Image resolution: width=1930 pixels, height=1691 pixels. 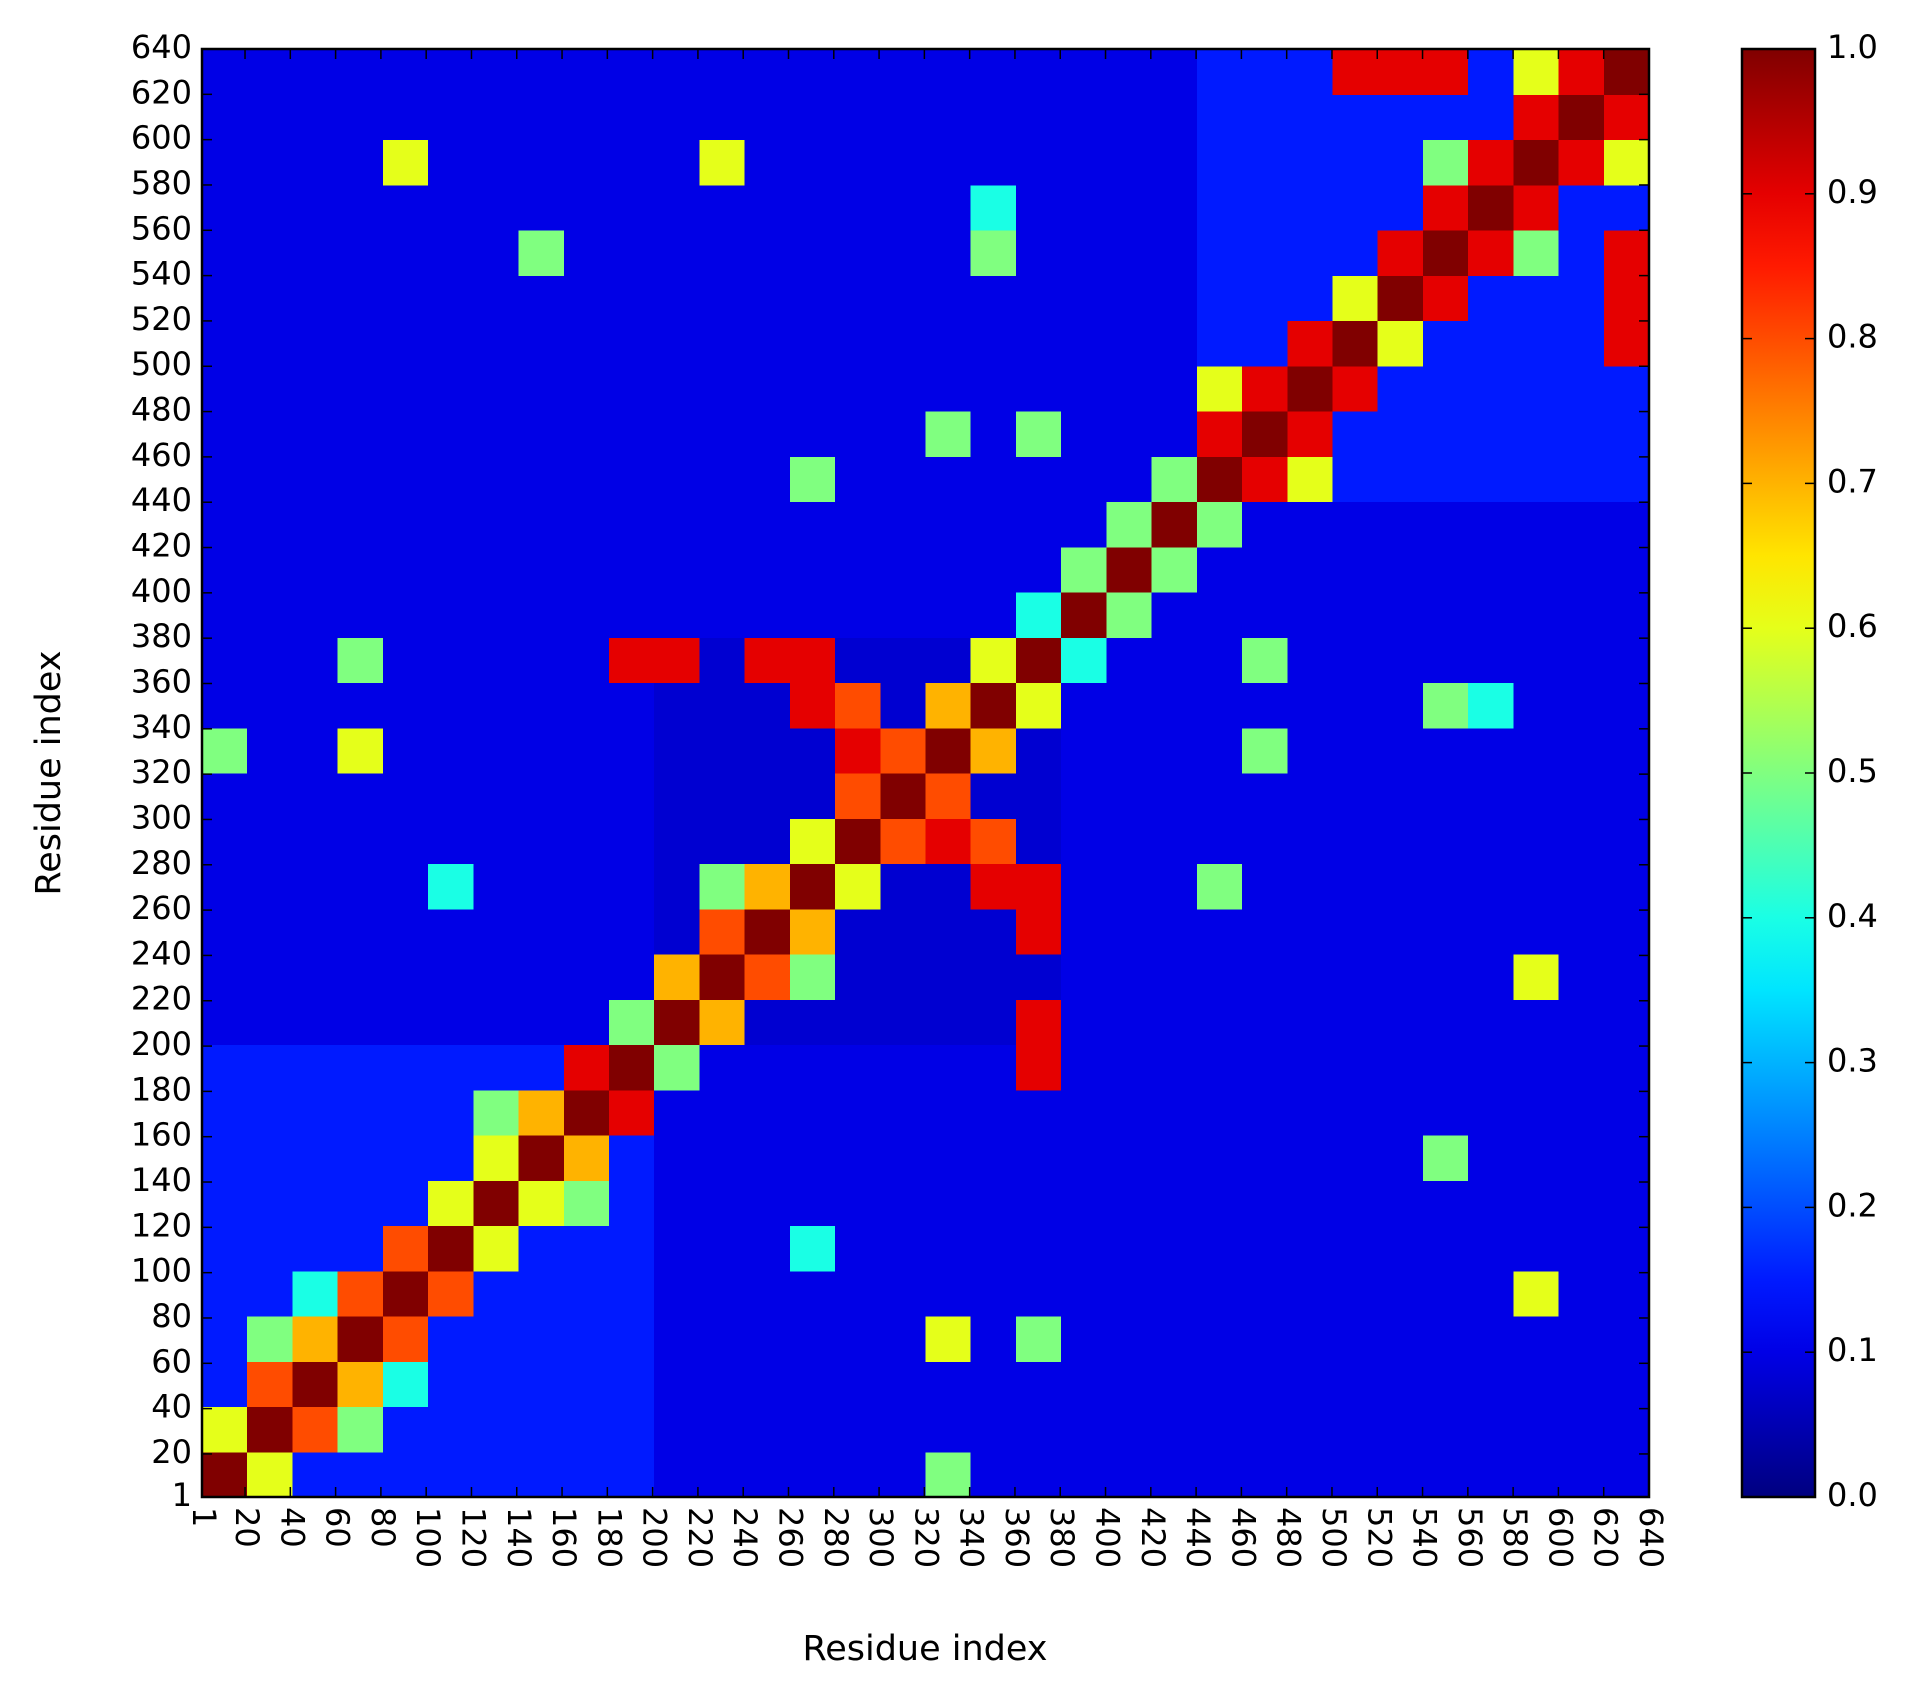 I want to click on x-tick-label: 140, so click(x=519, y=1537).